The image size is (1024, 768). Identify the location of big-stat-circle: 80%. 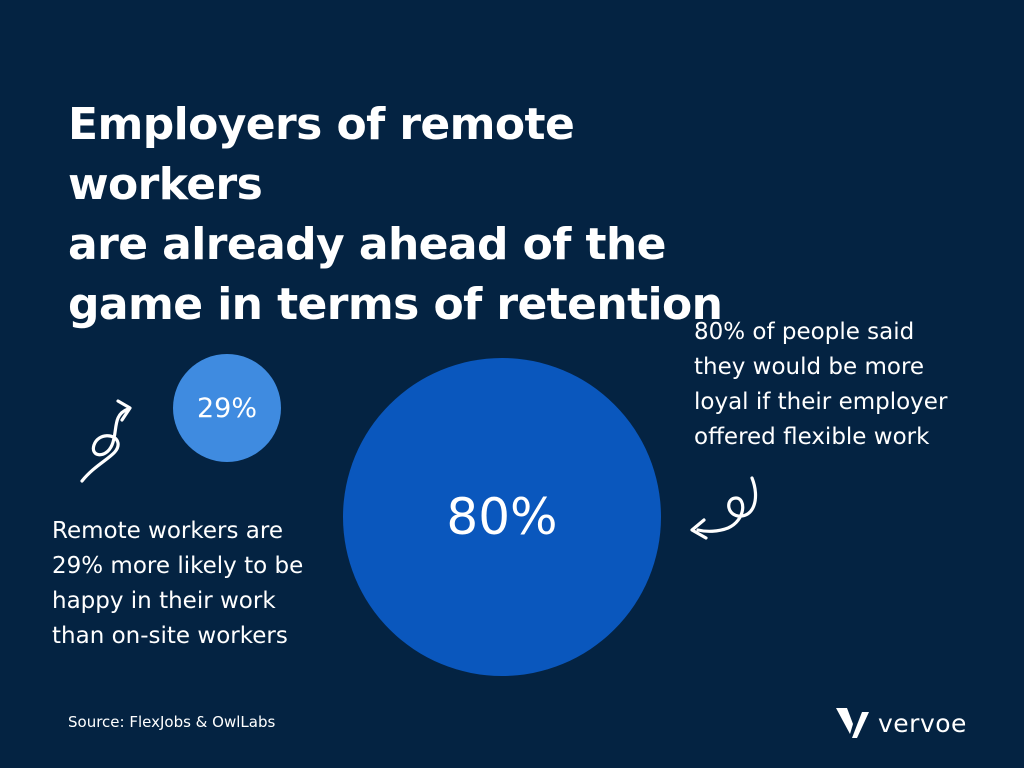
(502, 517).